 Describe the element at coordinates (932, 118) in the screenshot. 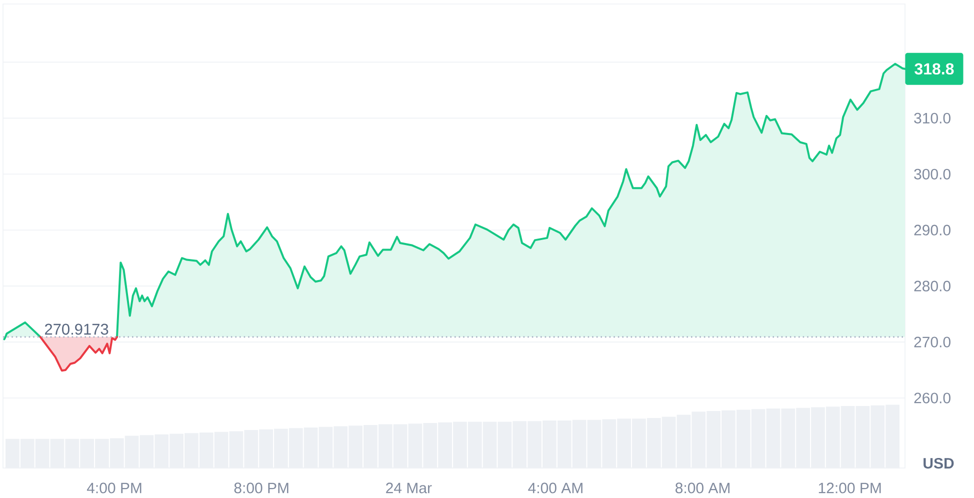

I see `y-tick-label: 310.0` at that location.